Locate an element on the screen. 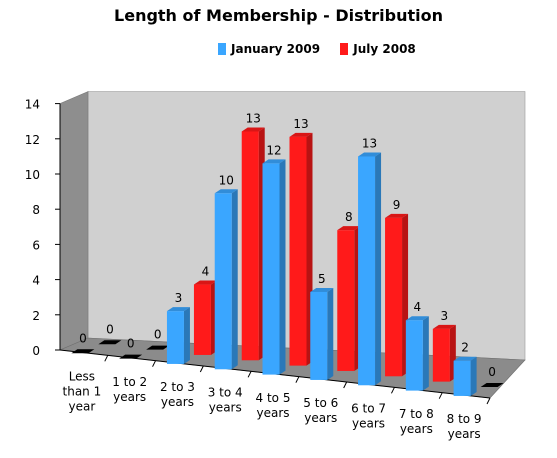 The width and height of the screenshot is (557, 458). legend-item-series-1: January 2009 is located at coordinates (269, 49).